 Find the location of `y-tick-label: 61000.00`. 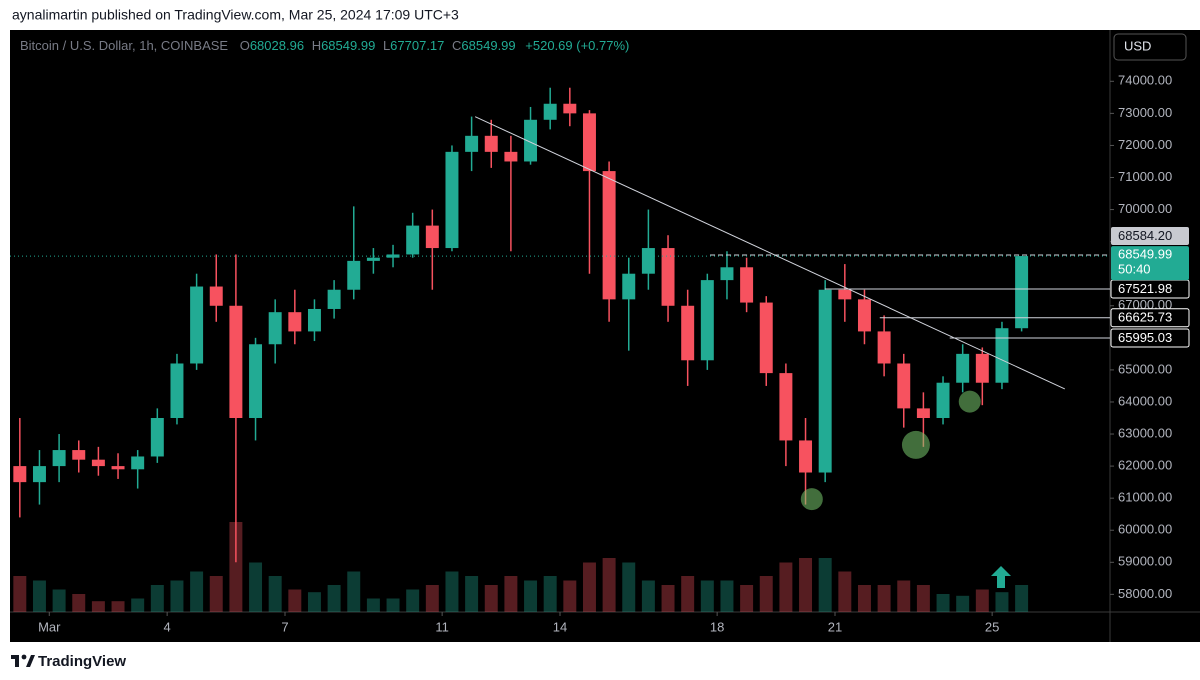

y-tick-label: 61000.00 is located at coordinates (1145, 497).